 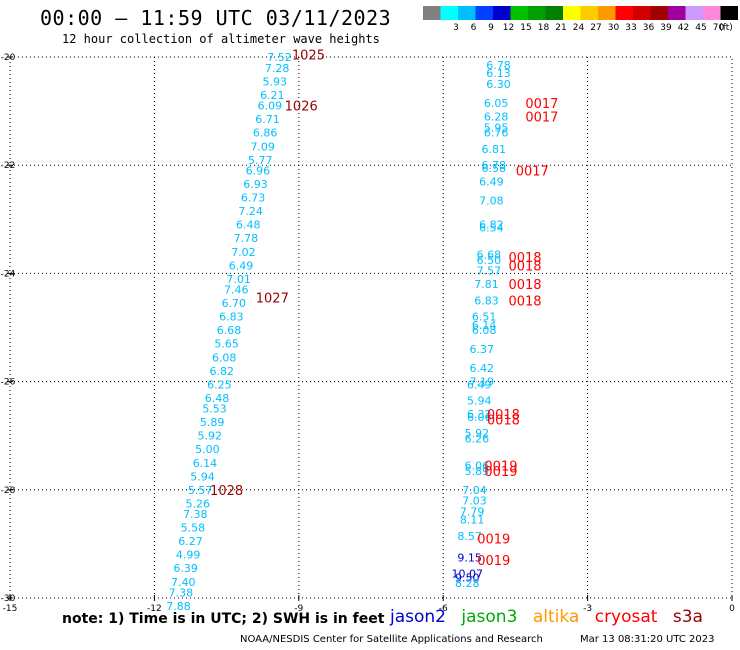 What do you see at coordinates (484, 317) in the screenshot?
I see `swh-value: 6.51` at bounding box center [484, 317].